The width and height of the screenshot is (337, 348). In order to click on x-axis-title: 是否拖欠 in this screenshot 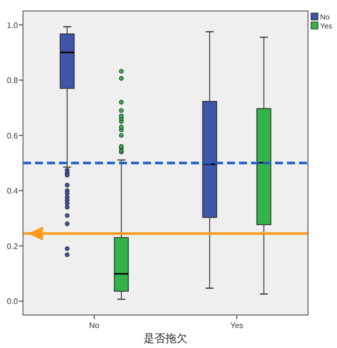, I will do `click(166, 339)`.